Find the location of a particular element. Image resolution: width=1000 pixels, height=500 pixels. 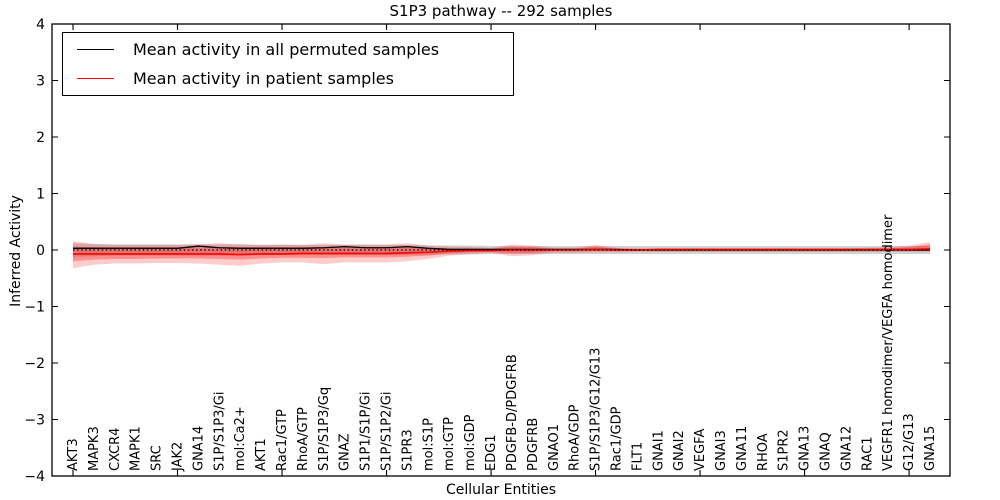

legend-line-red-icon is located at coordinates (95, 78).